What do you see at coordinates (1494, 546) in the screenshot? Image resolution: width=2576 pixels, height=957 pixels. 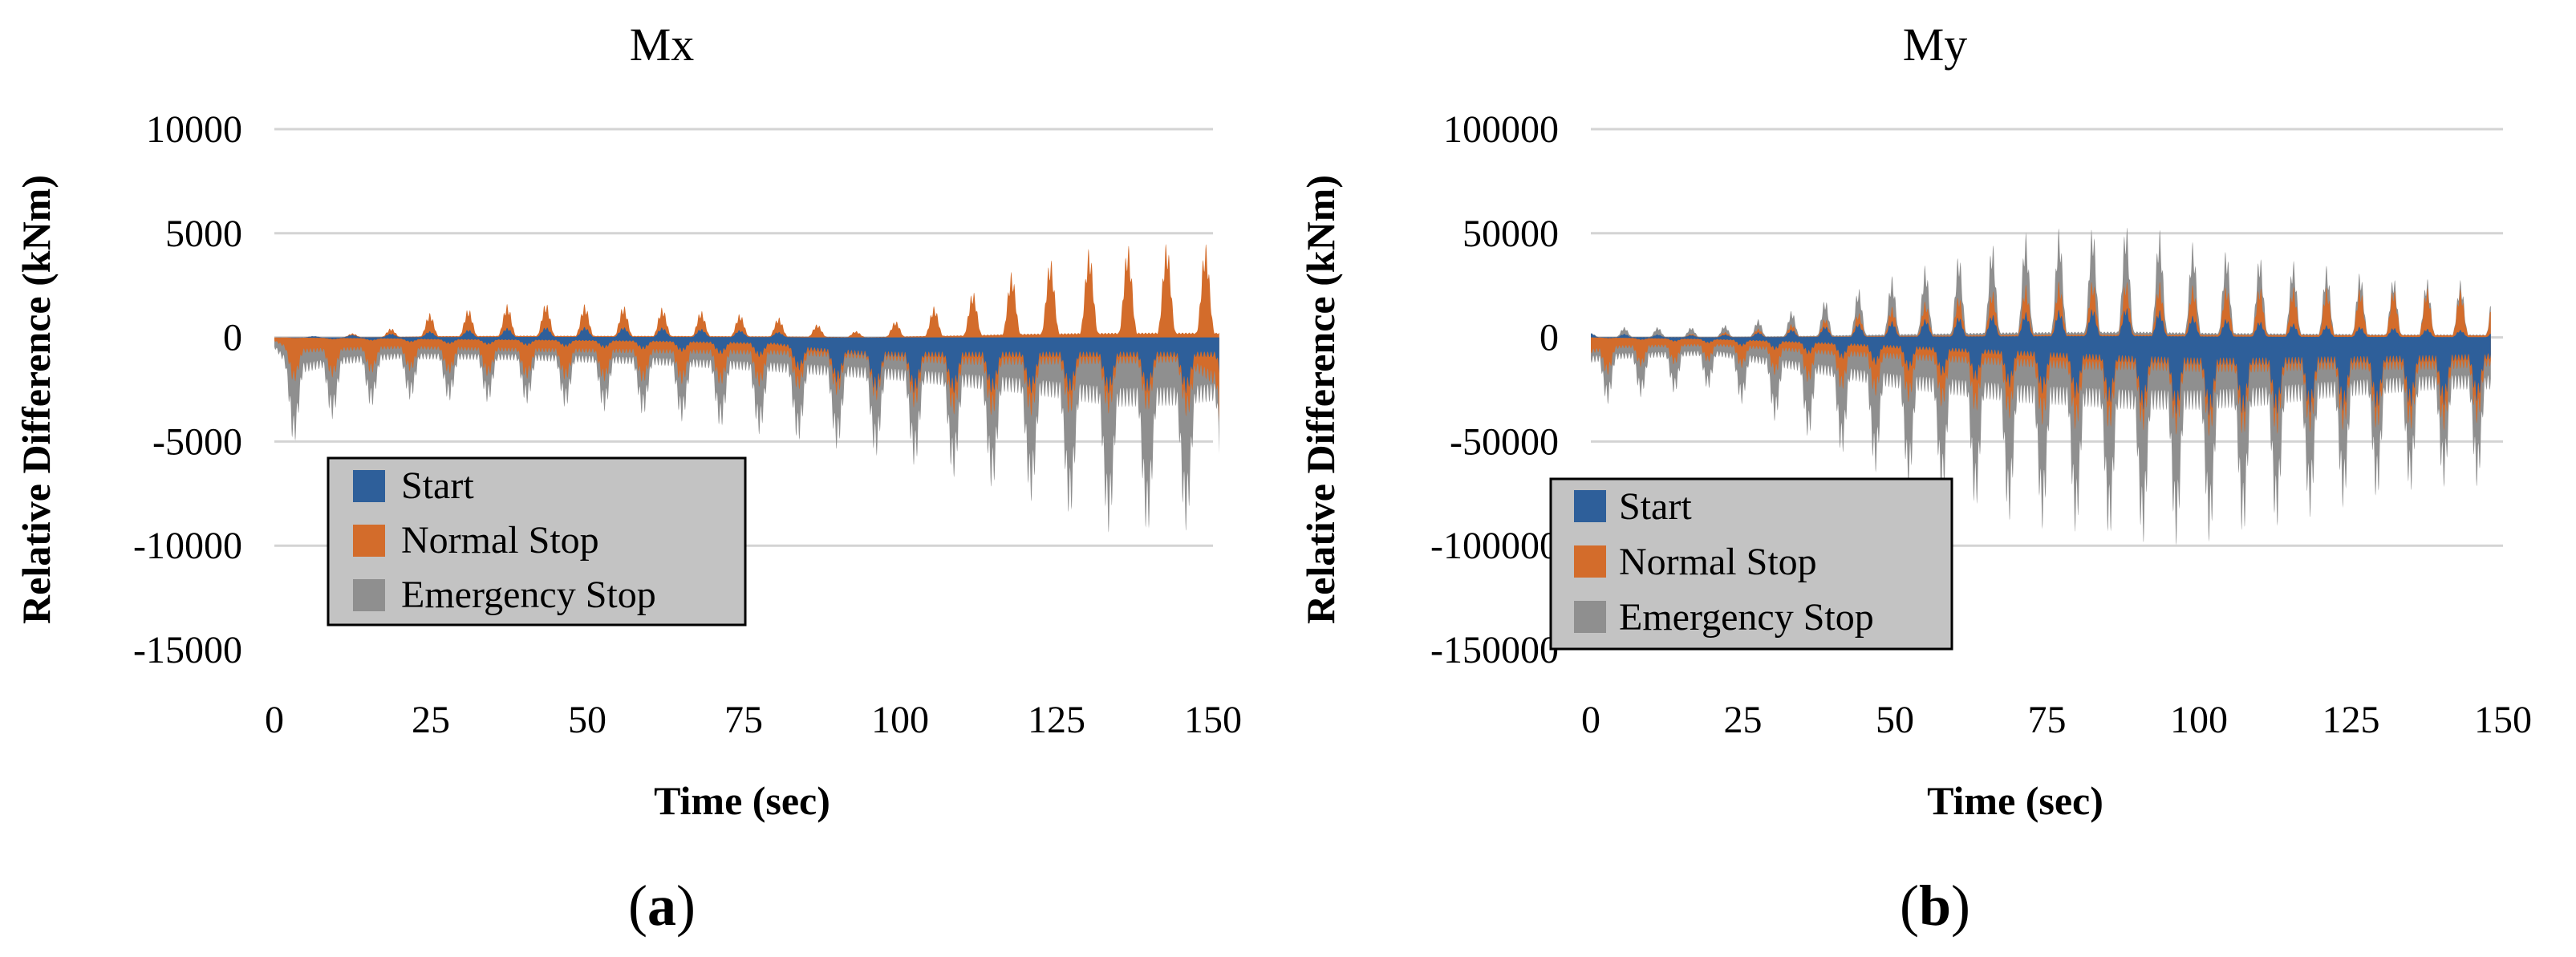 I see `y-tick-label: -100000` at bounding box center [1494, 546].